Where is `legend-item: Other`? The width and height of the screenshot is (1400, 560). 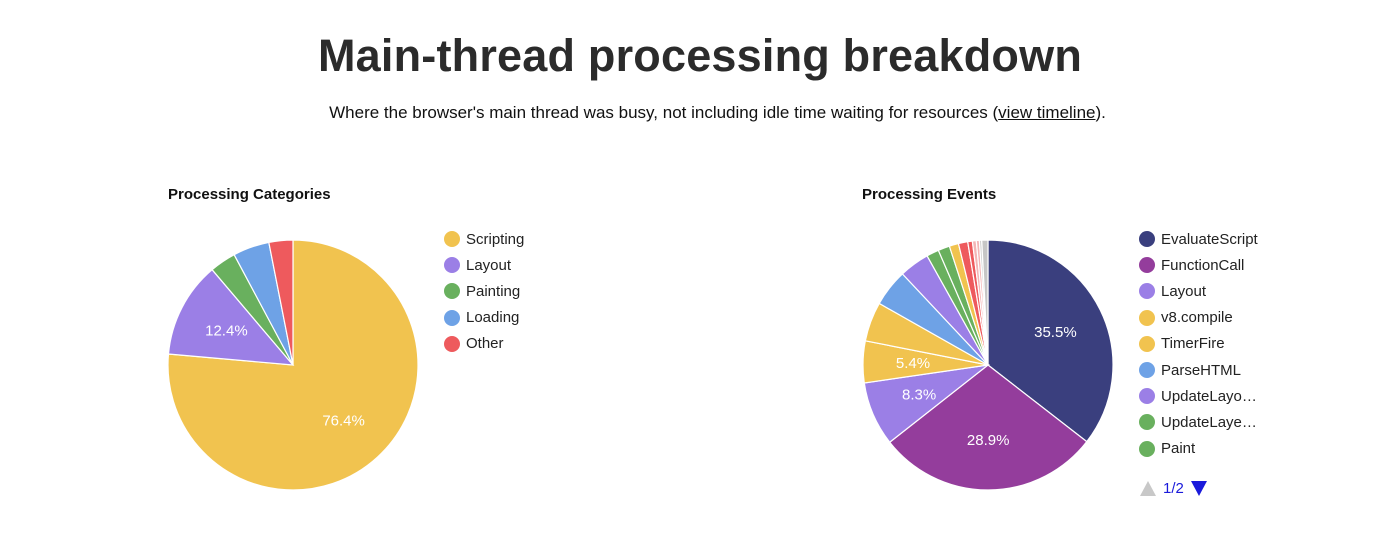 legend-item: Other is located at coordinates (484, 344).